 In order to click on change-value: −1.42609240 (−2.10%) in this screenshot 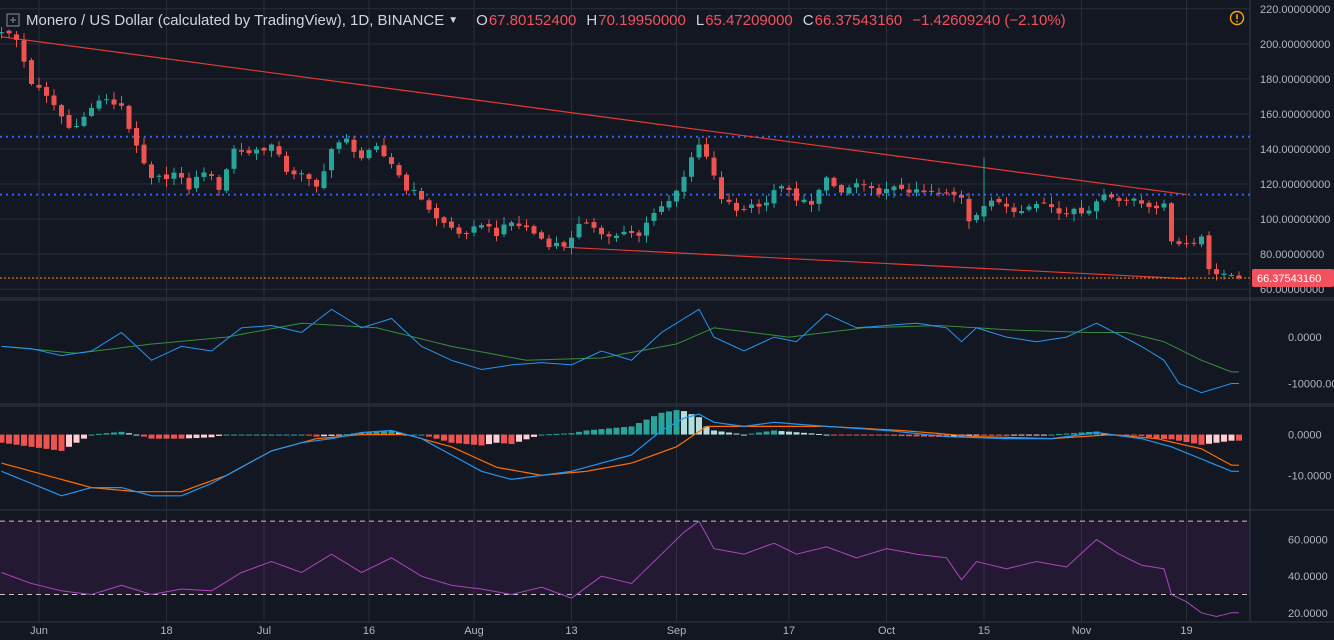, I will do `click(989, 20)`.